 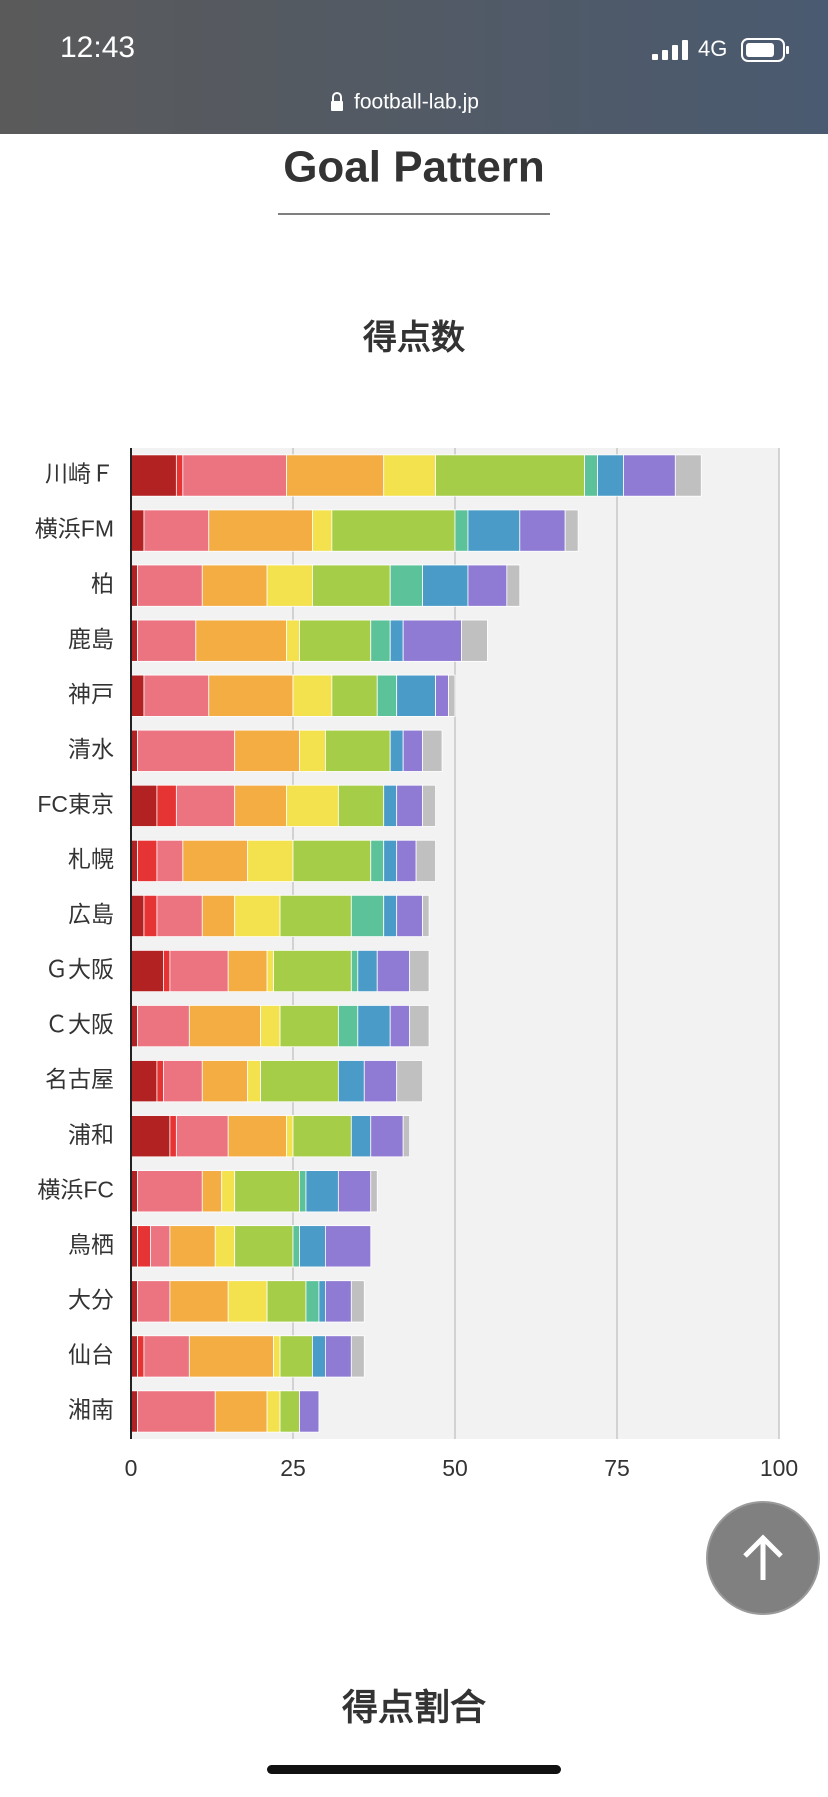 I want to click on y-tick-label: Ｃ大阪, so click(x=79, y=1024).